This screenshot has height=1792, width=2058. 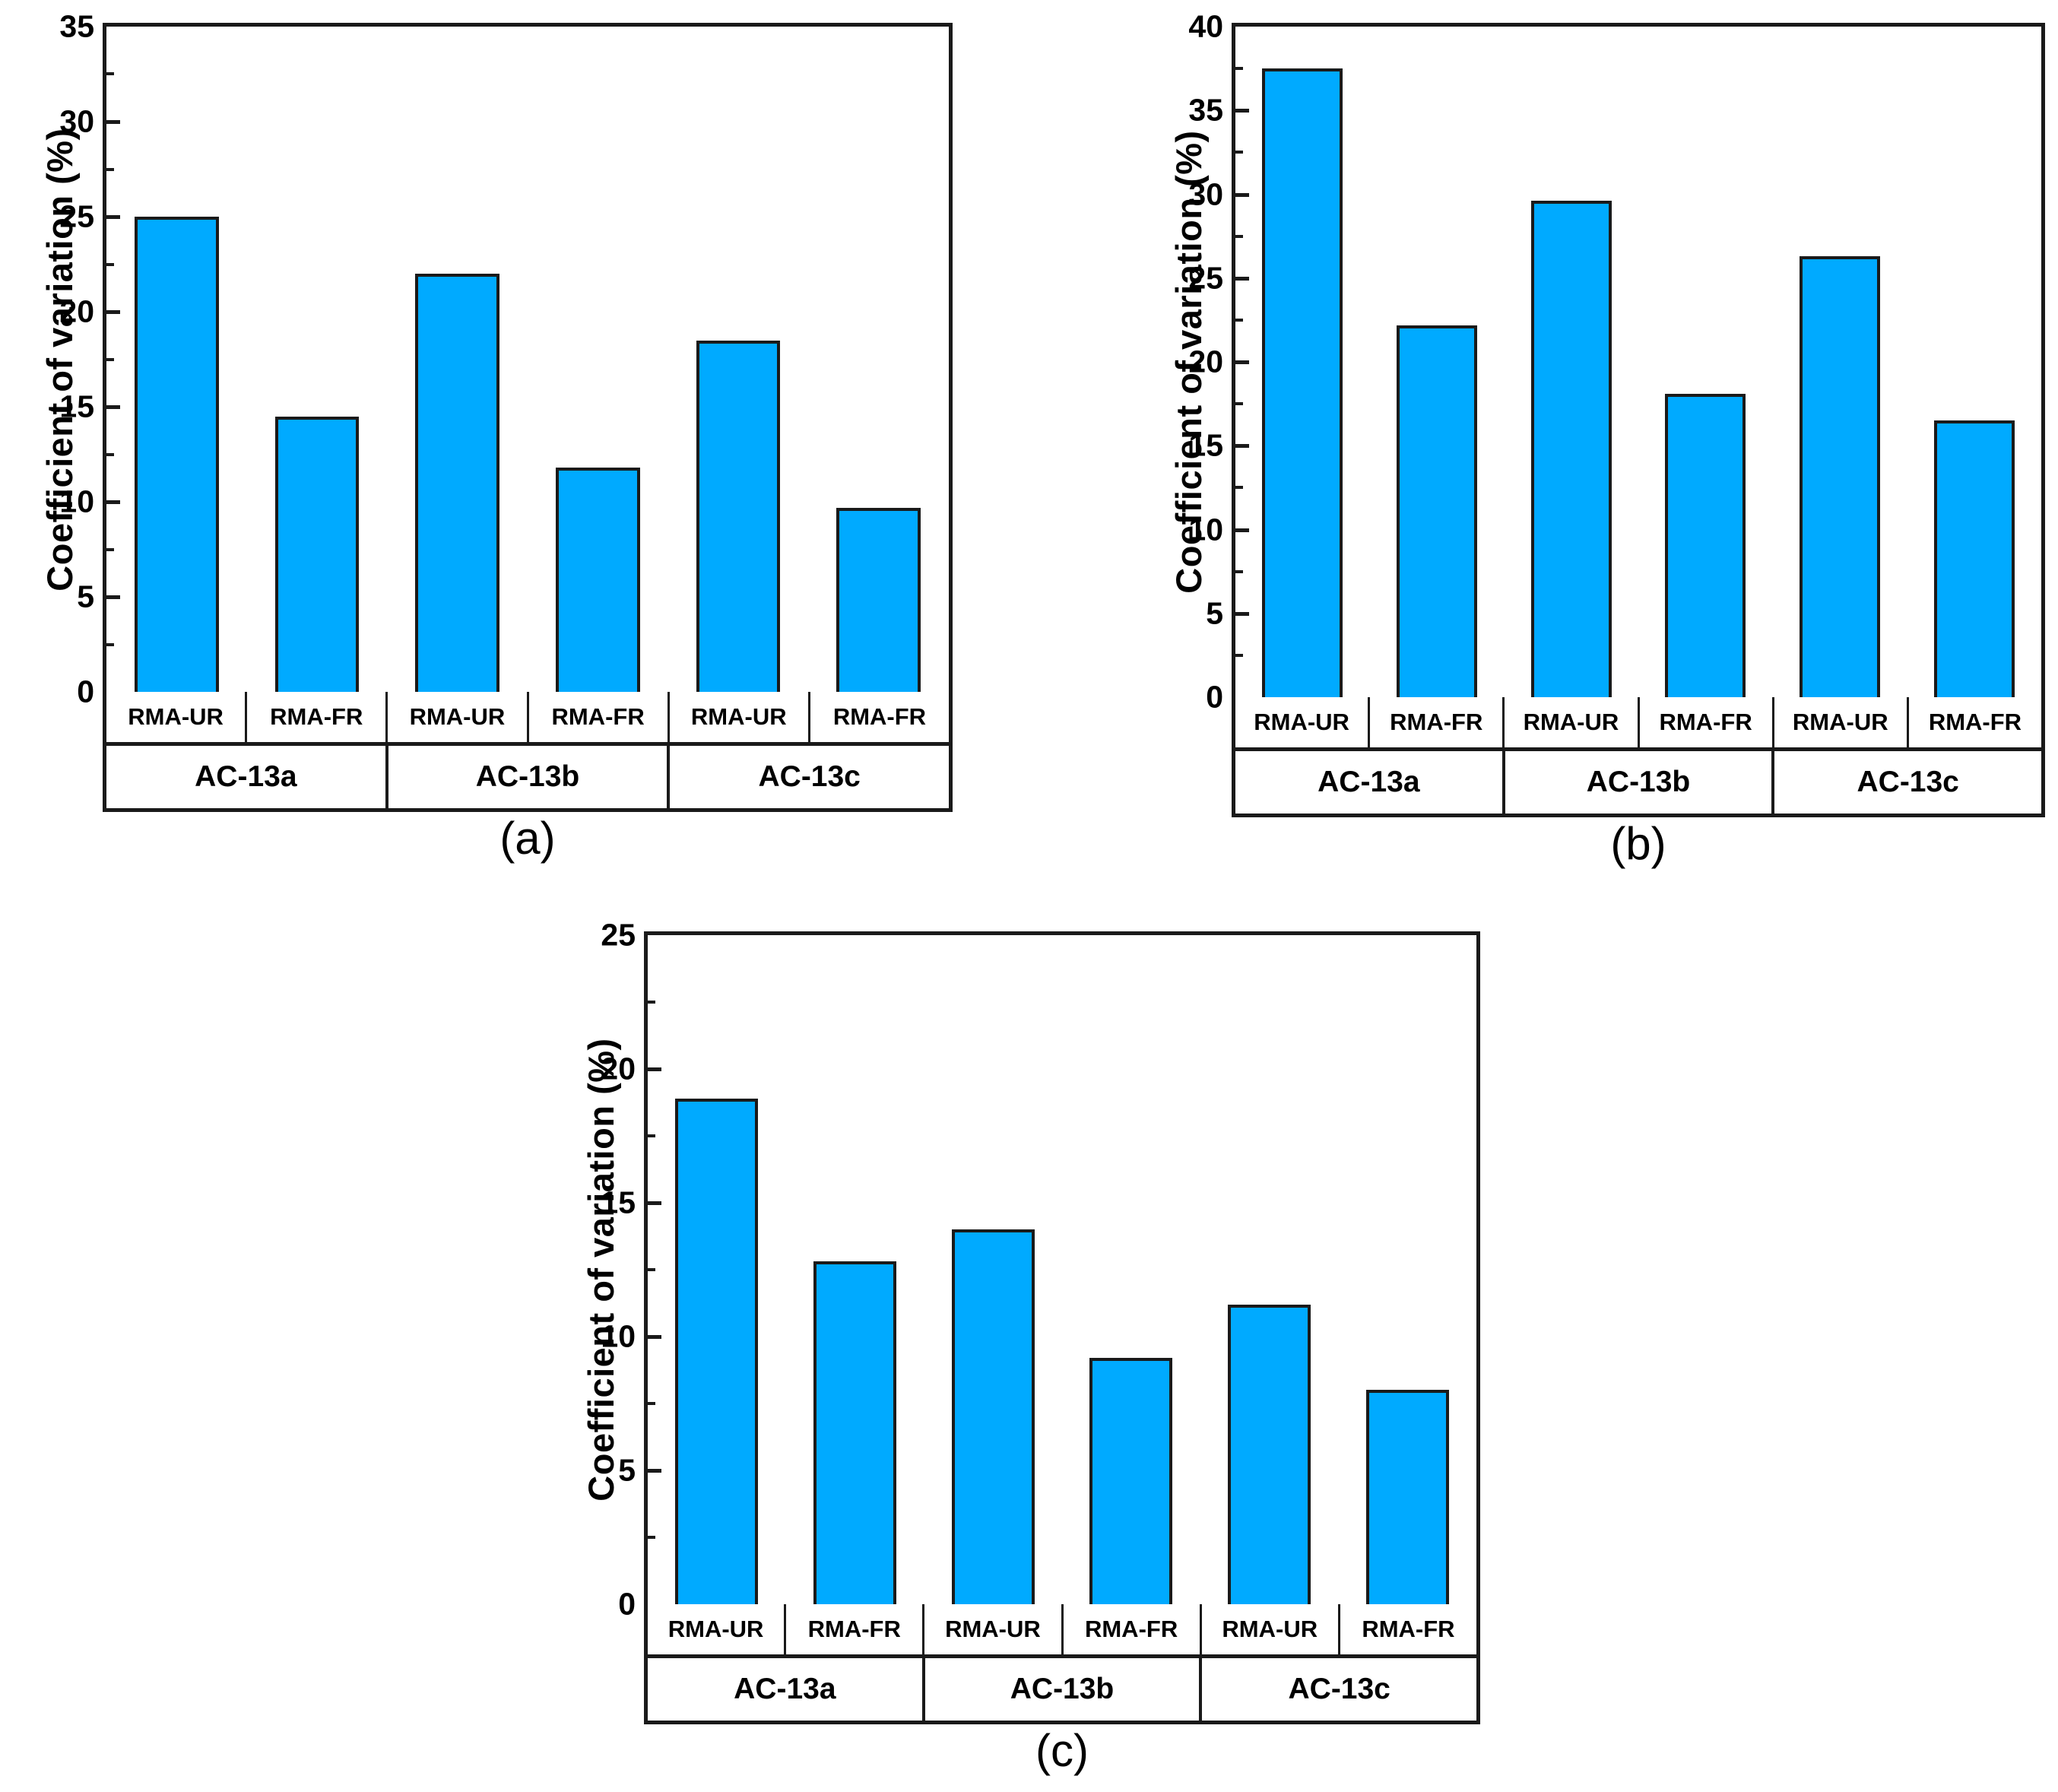 What do you see at coordinates (247, 777) in the screenshot?
I see `group-cell: AC-13a` at bounding box center [247, 777].